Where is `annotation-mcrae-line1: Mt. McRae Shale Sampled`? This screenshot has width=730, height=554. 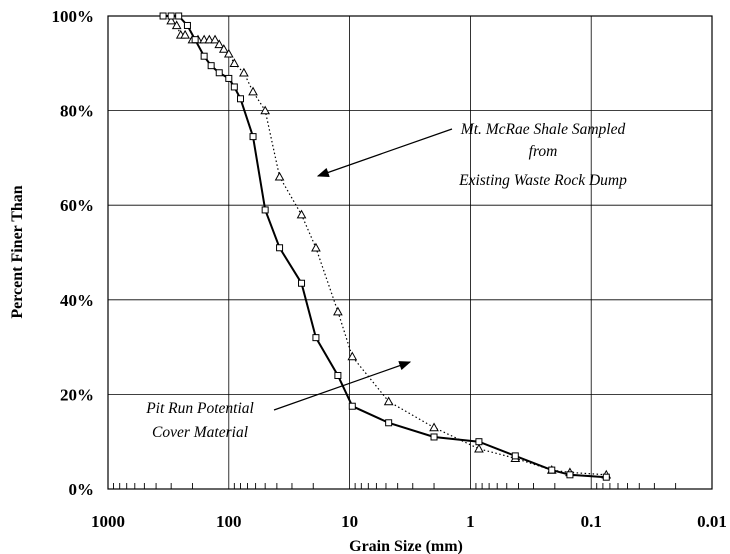
annotation-mcrae-line1: Mt. McRae Shale Sampled is located at coordinates (543, 129).